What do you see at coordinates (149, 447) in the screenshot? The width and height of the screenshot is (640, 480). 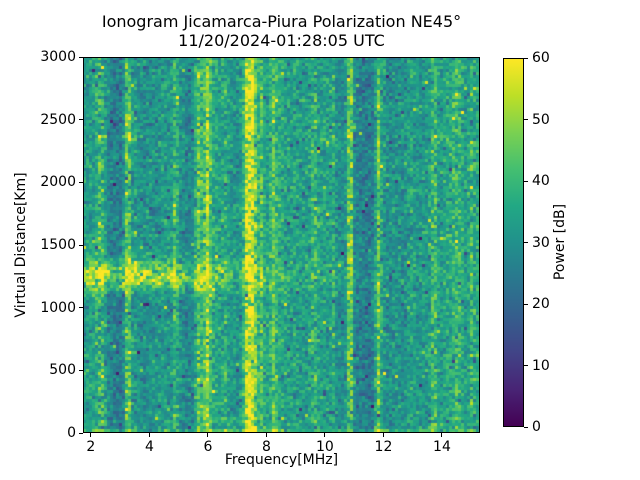 I see `x-tick-label: 4` at bounding box center [149, 447].